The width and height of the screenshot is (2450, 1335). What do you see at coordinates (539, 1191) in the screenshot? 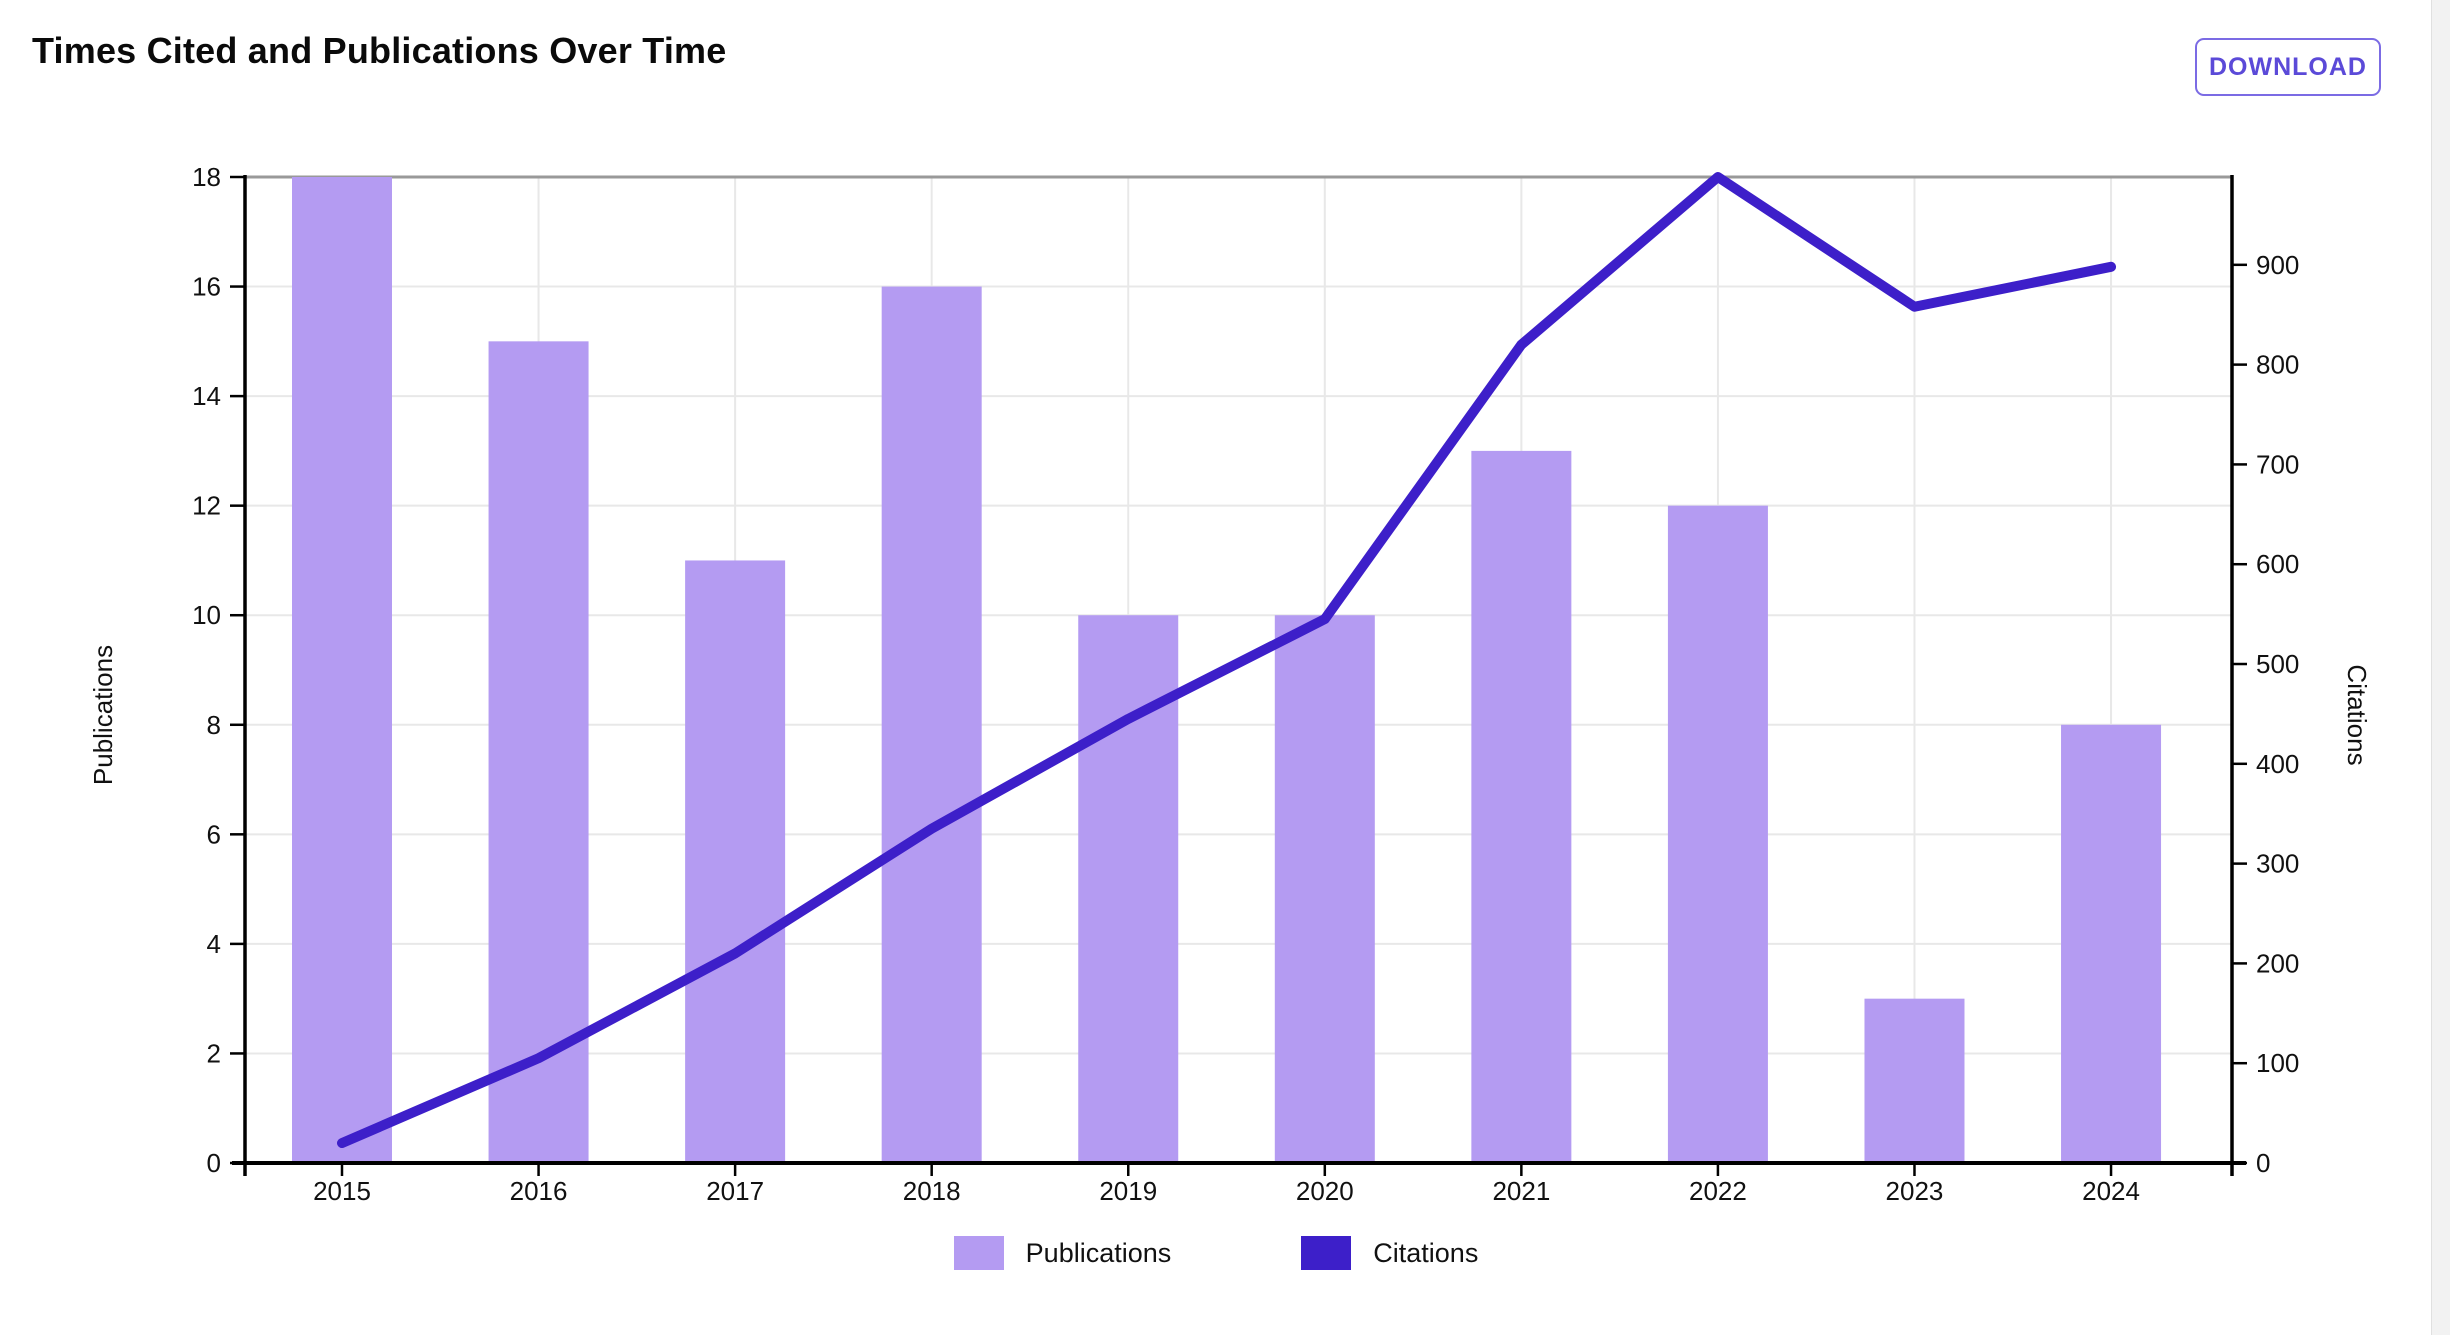
I see `year-label-2016: 2016` at bounding box center [539, 1191].